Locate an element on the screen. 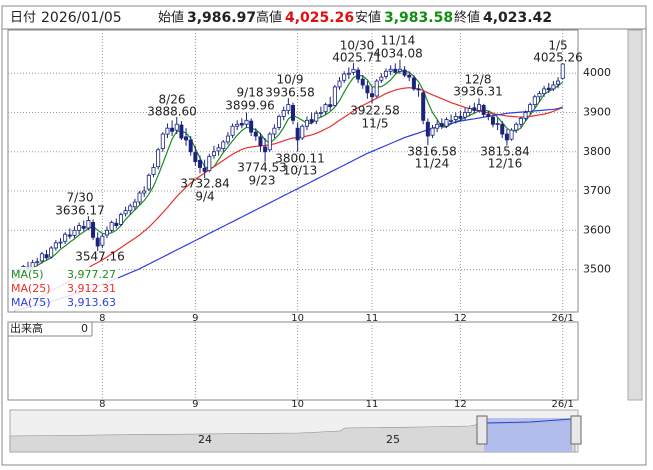 This screenshot has height=470, width=653. annotation-value: 3636.17 is located at coordinates (80, 211).